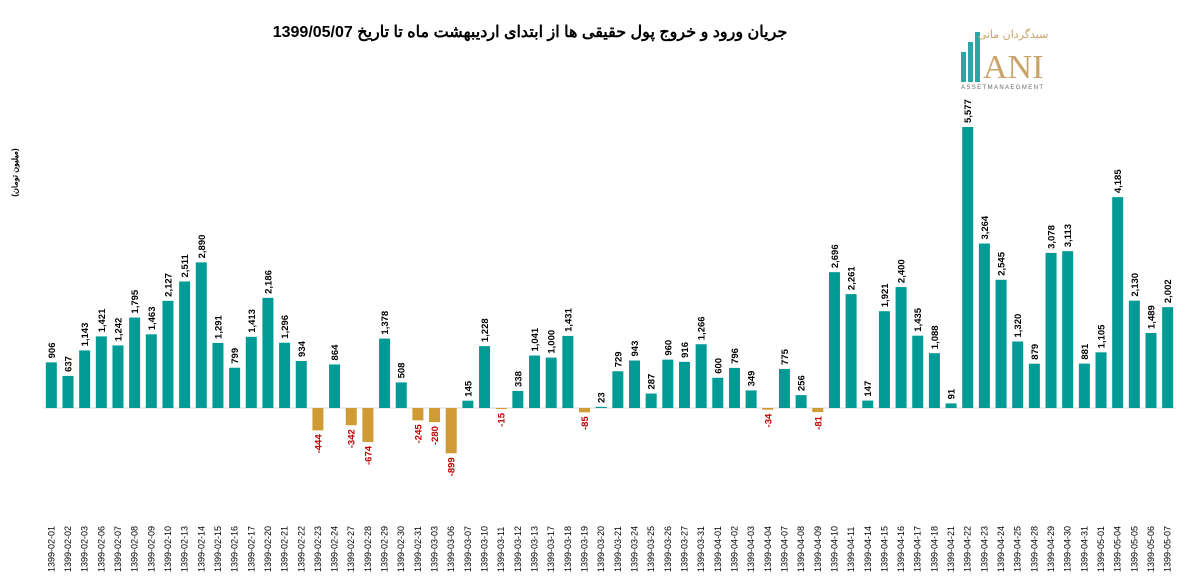 Image resolution: width=1184 pixels, height=578 pixels. What do you see at coordinates (368, 455) in the screenshot?
I see `data-label: -674` at bounding box center [368, 455].